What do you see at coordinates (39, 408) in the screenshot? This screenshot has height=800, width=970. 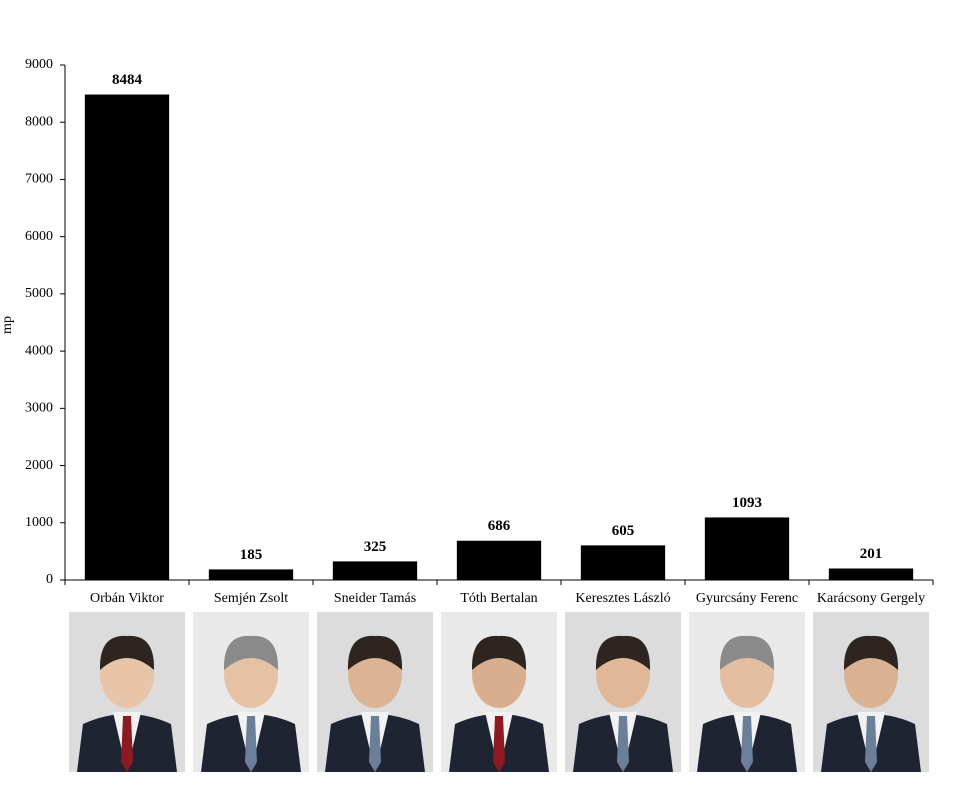 I see `y-tick-label: 3000` at bounding box center [39, 408].